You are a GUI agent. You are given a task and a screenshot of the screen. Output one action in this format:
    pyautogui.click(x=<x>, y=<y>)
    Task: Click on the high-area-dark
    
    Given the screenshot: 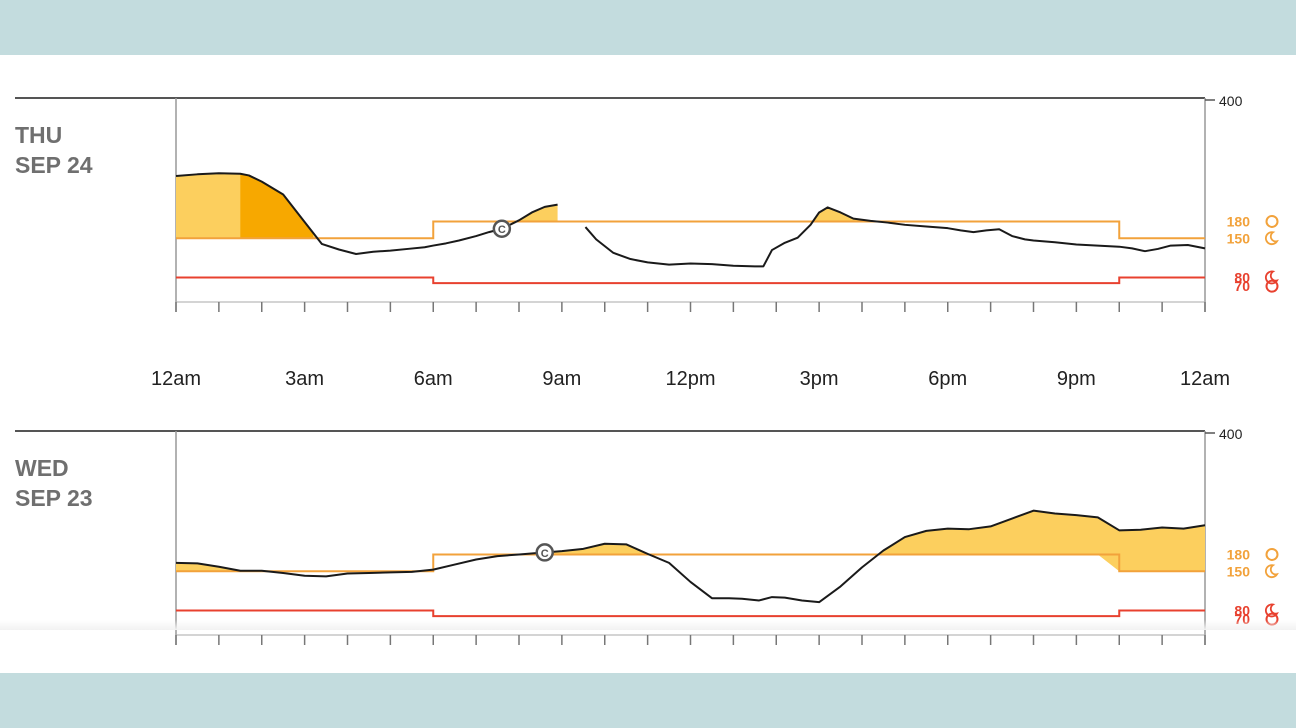 What is the action you would take?
    pyautogui.click(x=277, y=206)
    